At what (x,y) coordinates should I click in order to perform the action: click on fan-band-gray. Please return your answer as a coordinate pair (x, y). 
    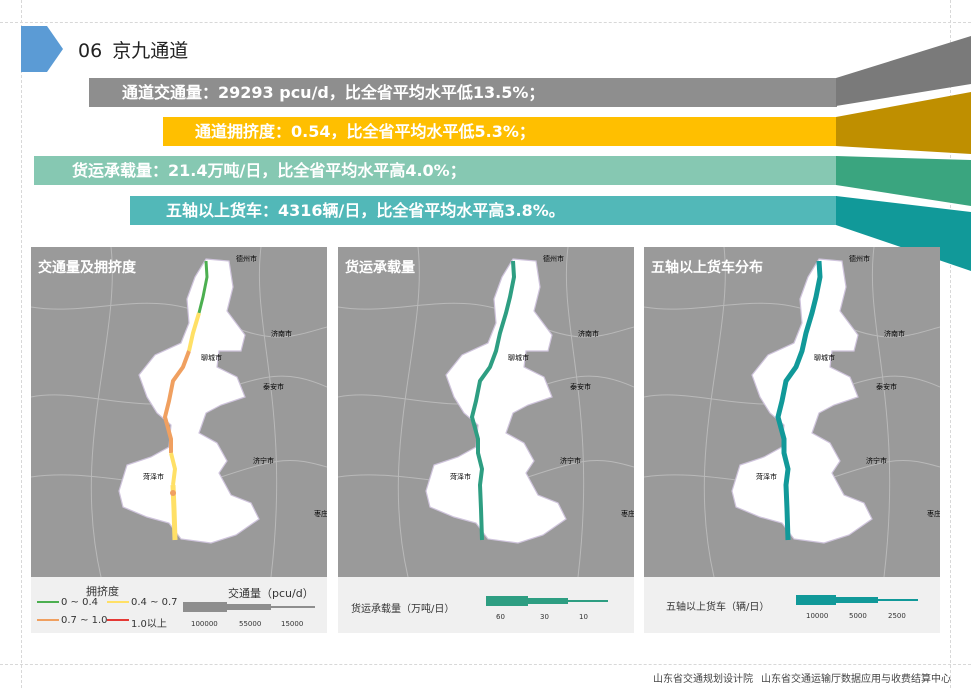
    Looking at the image, I should click on (903, 71).